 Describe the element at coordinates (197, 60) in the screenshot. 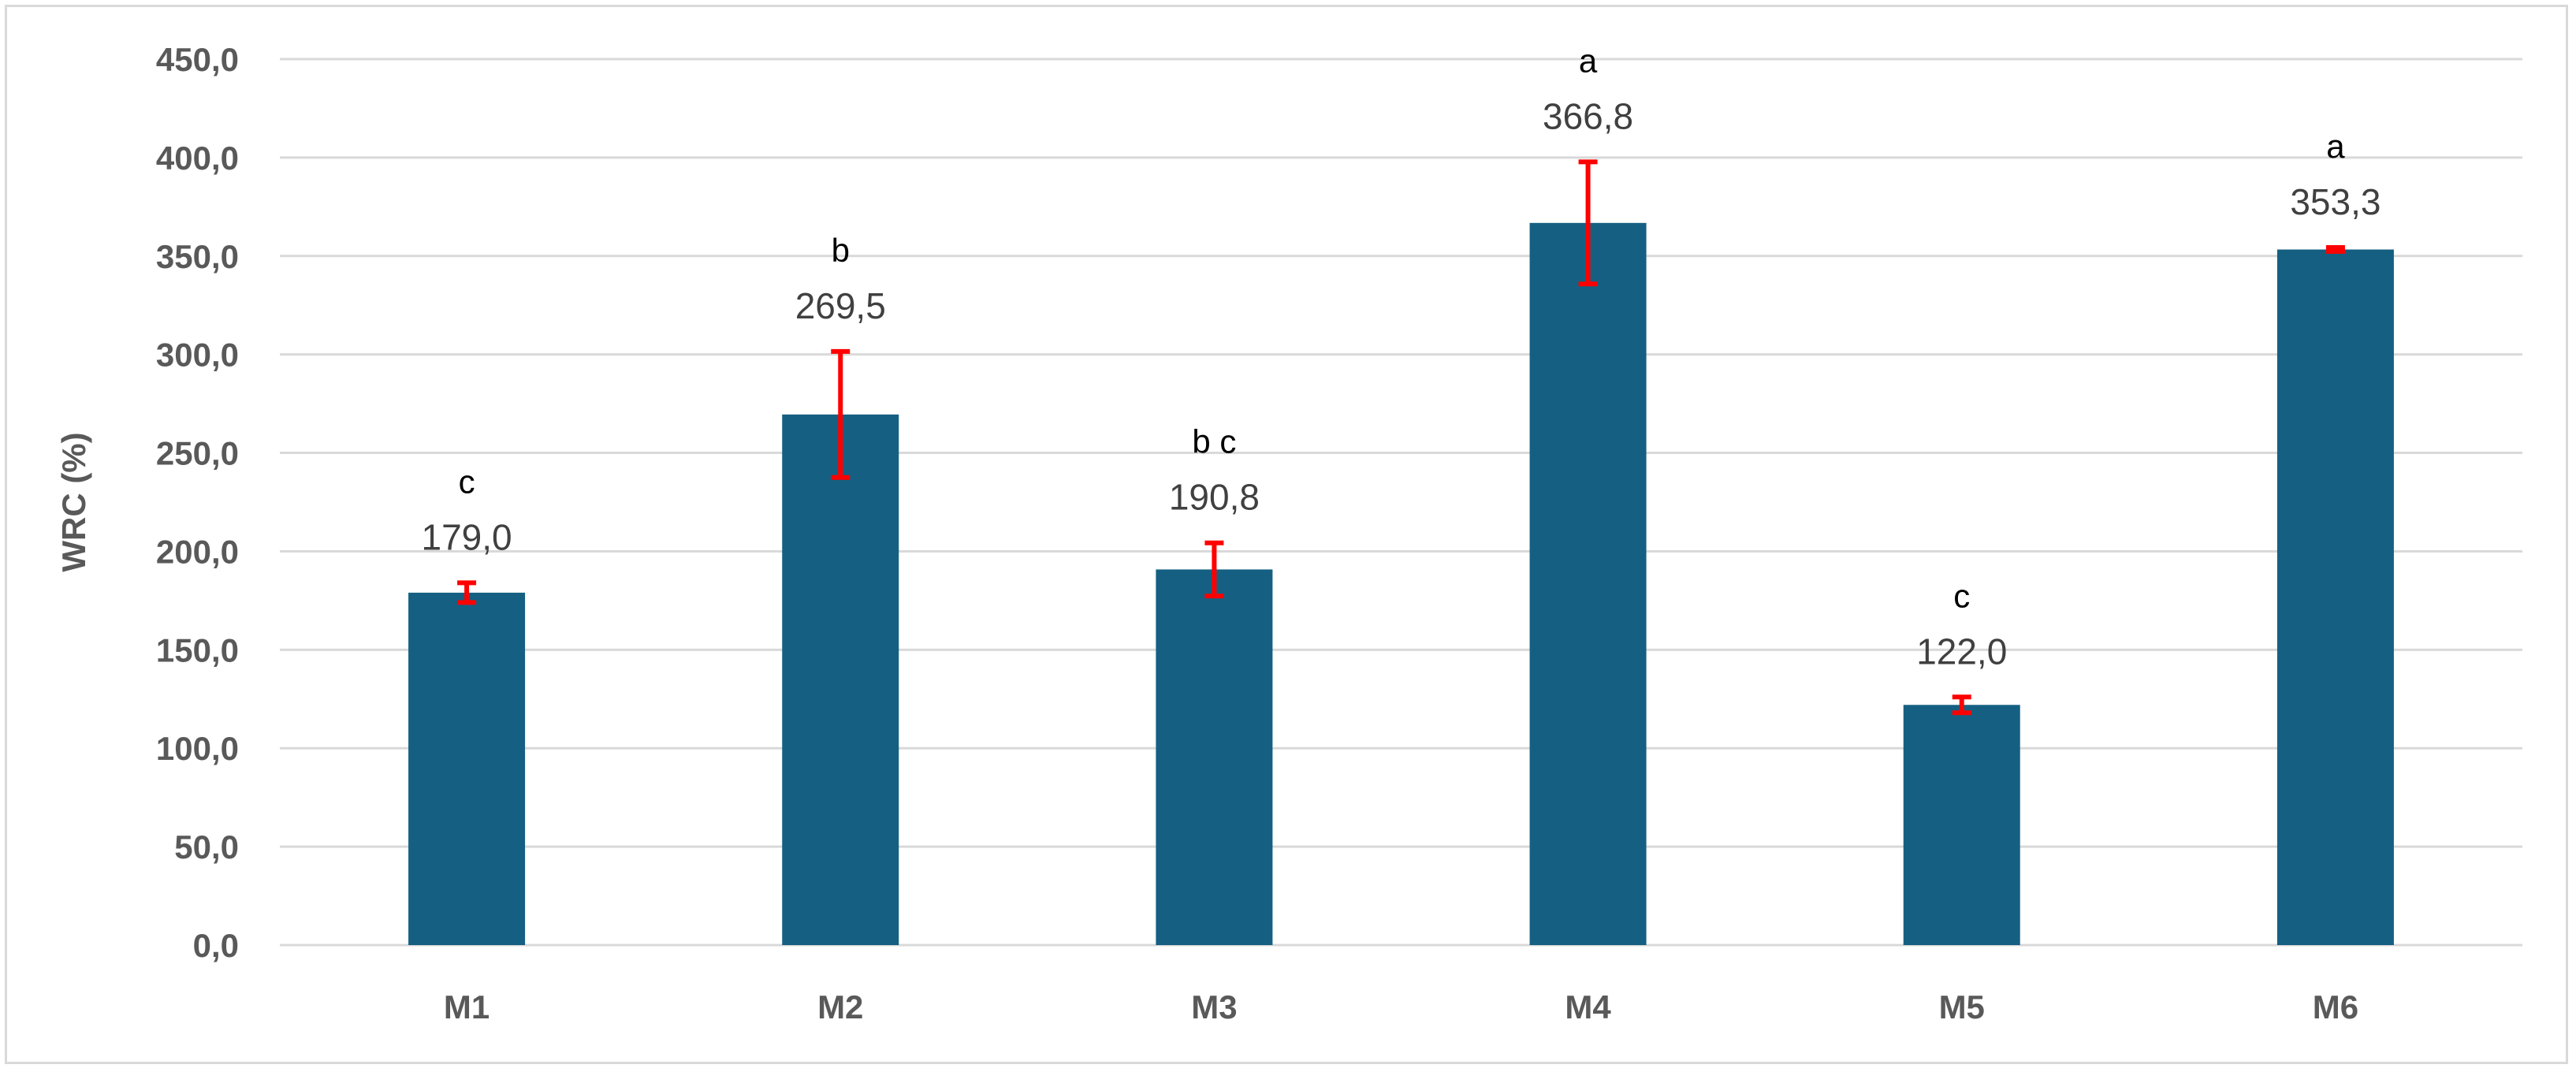

I see `y-tick-label: 450,0` at that location.